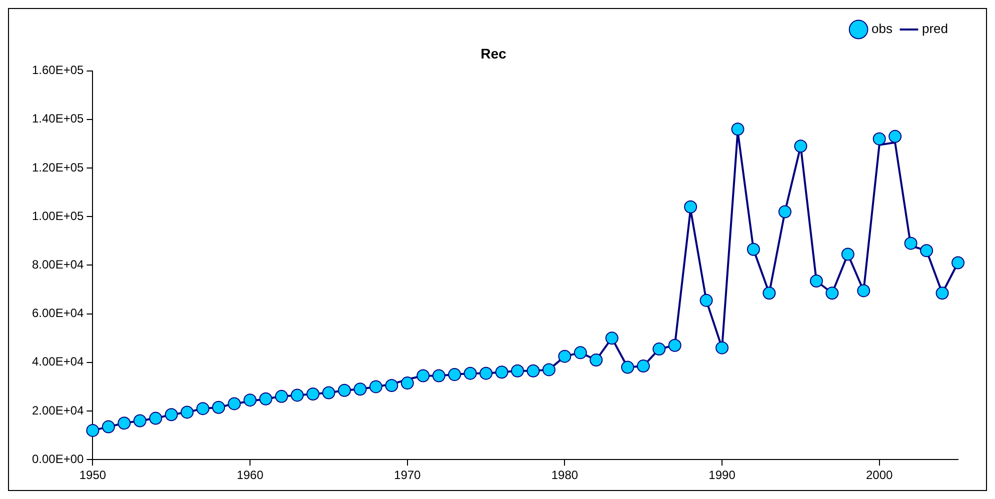  I want to click on x-tick-label: 1950, so click(92, 475).